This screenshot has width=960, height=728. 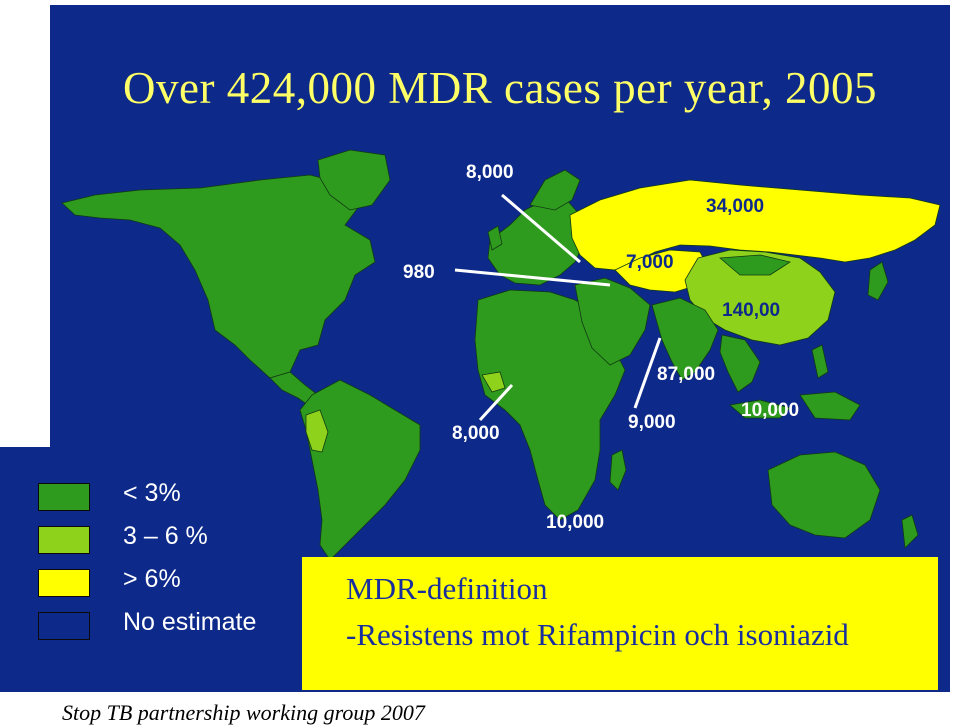 What do you see at coordinates (476, 433) in the screenshot?
I see `label-west-africa: 8,000` at bounding box center [476, 433].